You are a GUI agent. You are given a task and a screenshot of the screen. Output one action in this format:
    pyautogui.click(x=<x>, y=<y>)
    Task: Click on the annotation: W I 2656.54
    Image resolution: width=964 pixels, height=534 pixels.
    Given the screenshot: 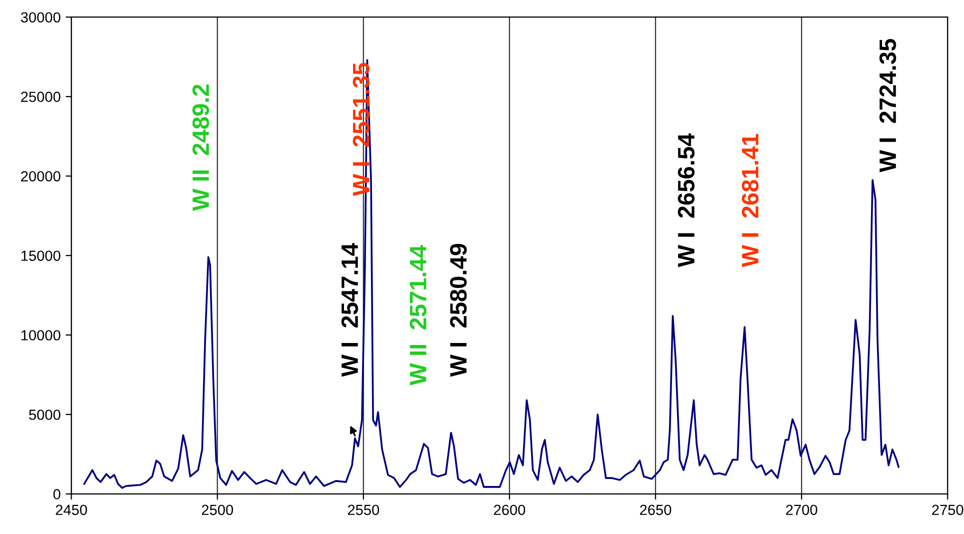 What is the action you would take?
    pyautogui.click(x=686, y=200)
    